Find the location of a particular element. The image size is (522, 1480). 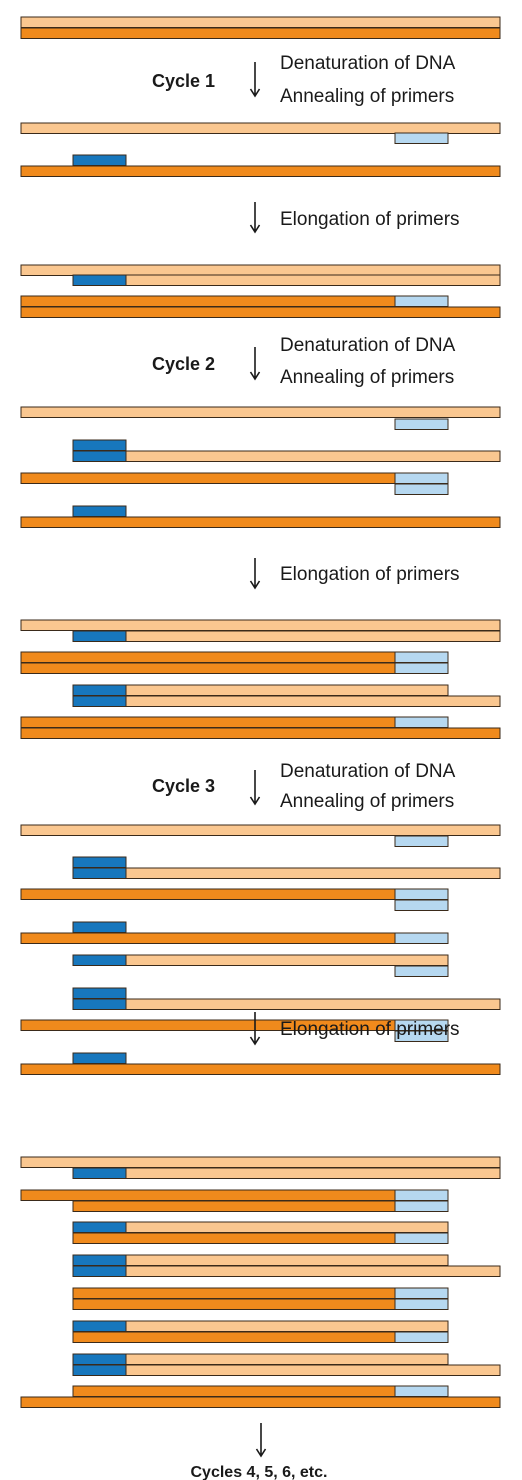

cycle2-label: Cycle 2 is located at coordinates (183, 364).